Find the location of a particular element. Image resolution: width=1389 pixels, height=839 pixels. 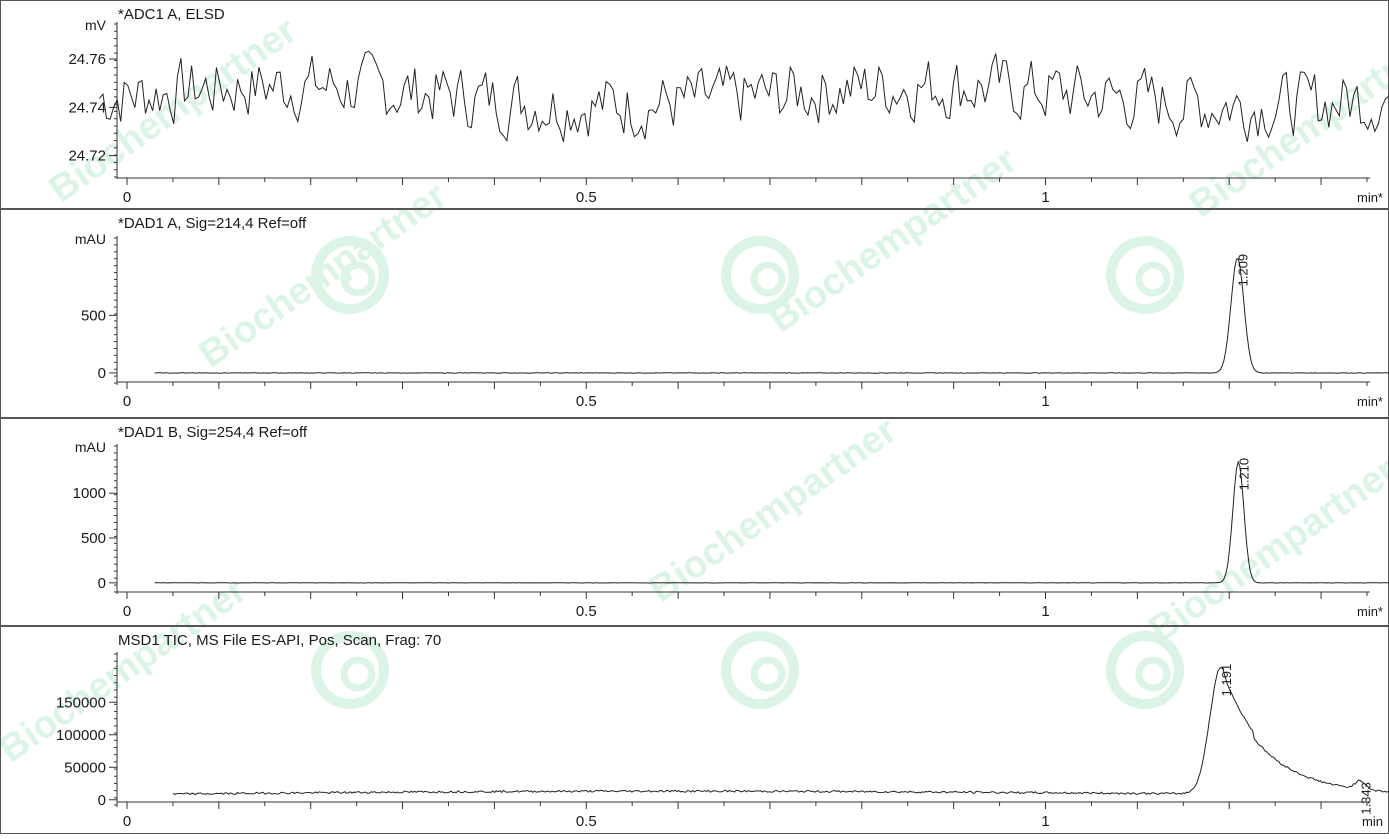

y-tick-label: 24.76 is located at coordinates (87, 59).